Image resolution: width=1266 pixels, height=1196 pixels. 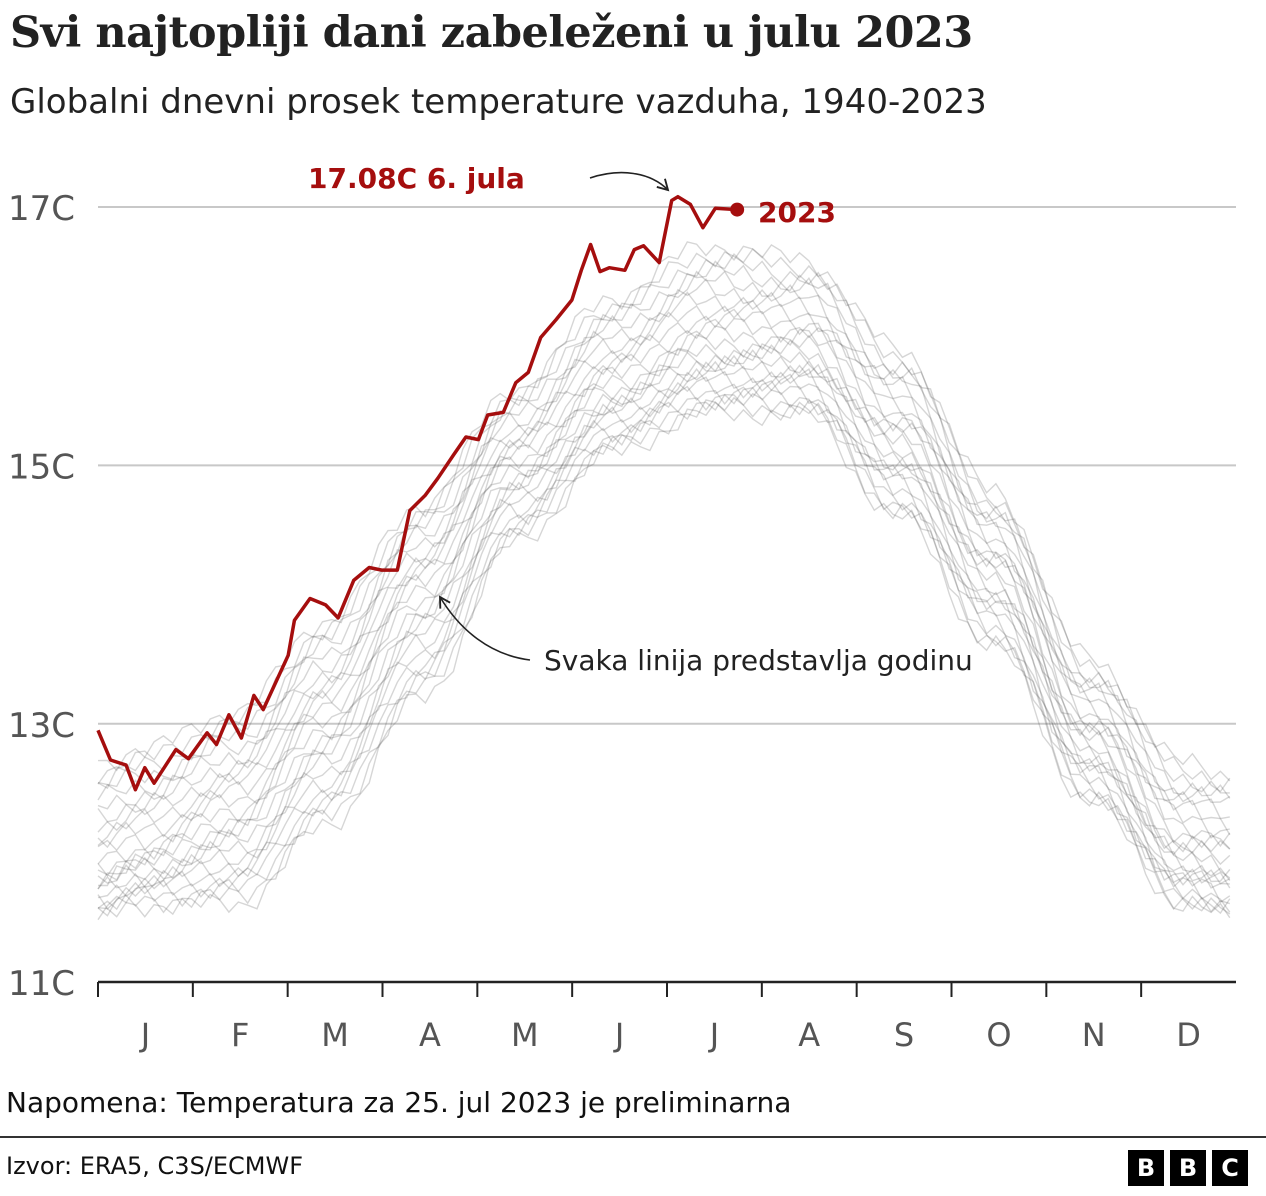 I want to click on y-tick-label: 15C, so click(x=41, y=467).